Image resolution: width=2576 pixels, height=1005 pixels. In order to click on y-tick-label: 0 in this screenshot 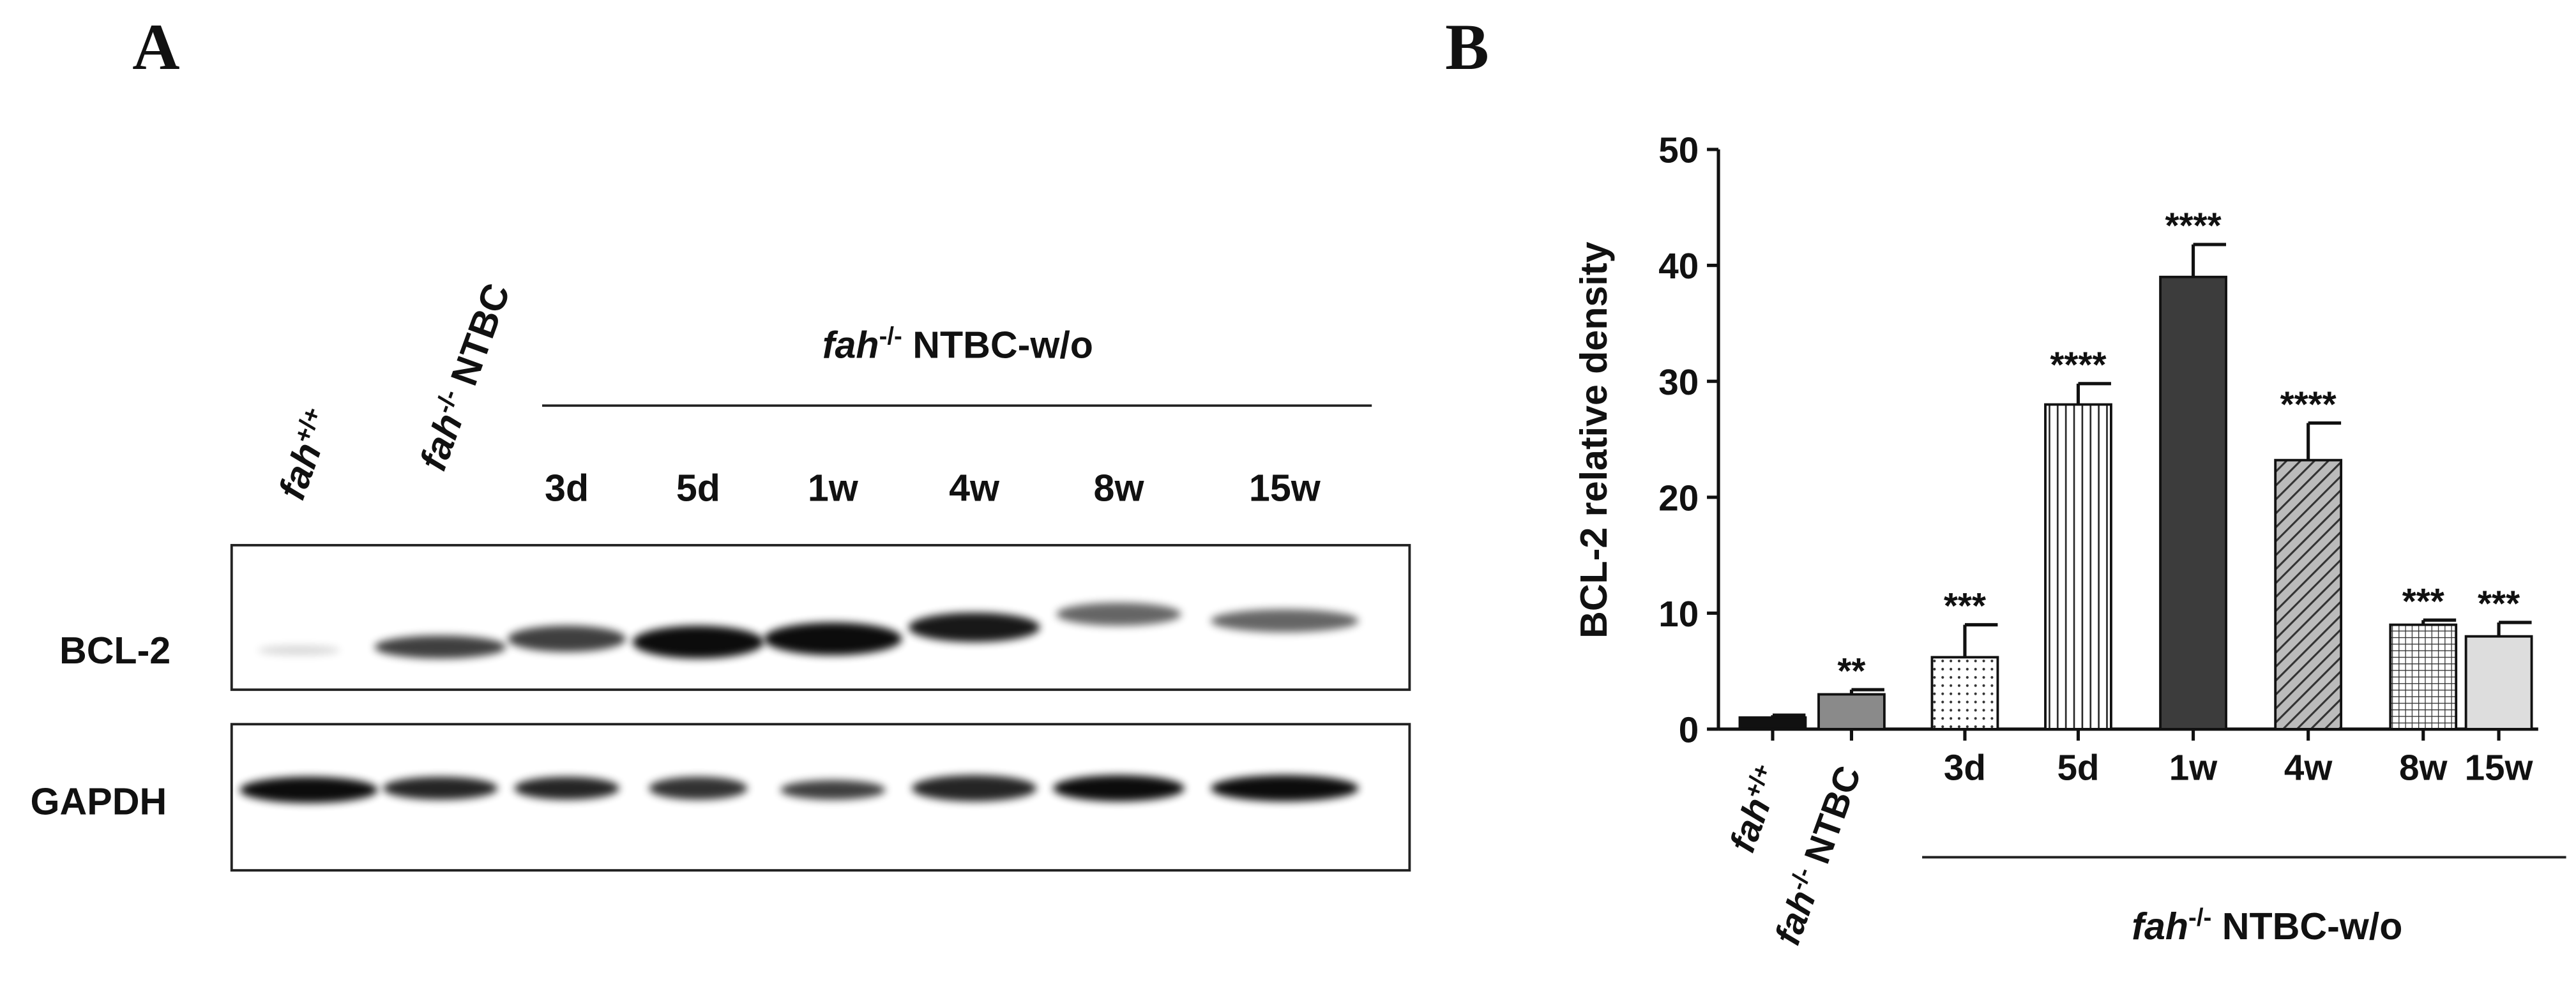, I will do `click(1689, 730)`.